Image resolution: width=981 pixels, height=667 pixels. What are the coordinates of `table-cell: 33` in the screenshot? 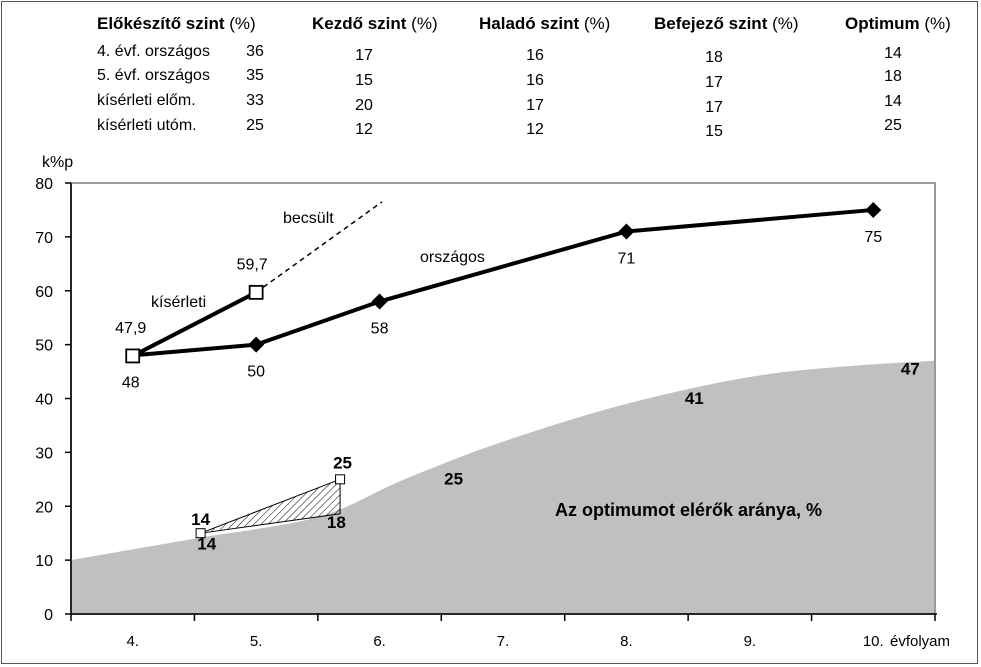 It's located at (255, 100).